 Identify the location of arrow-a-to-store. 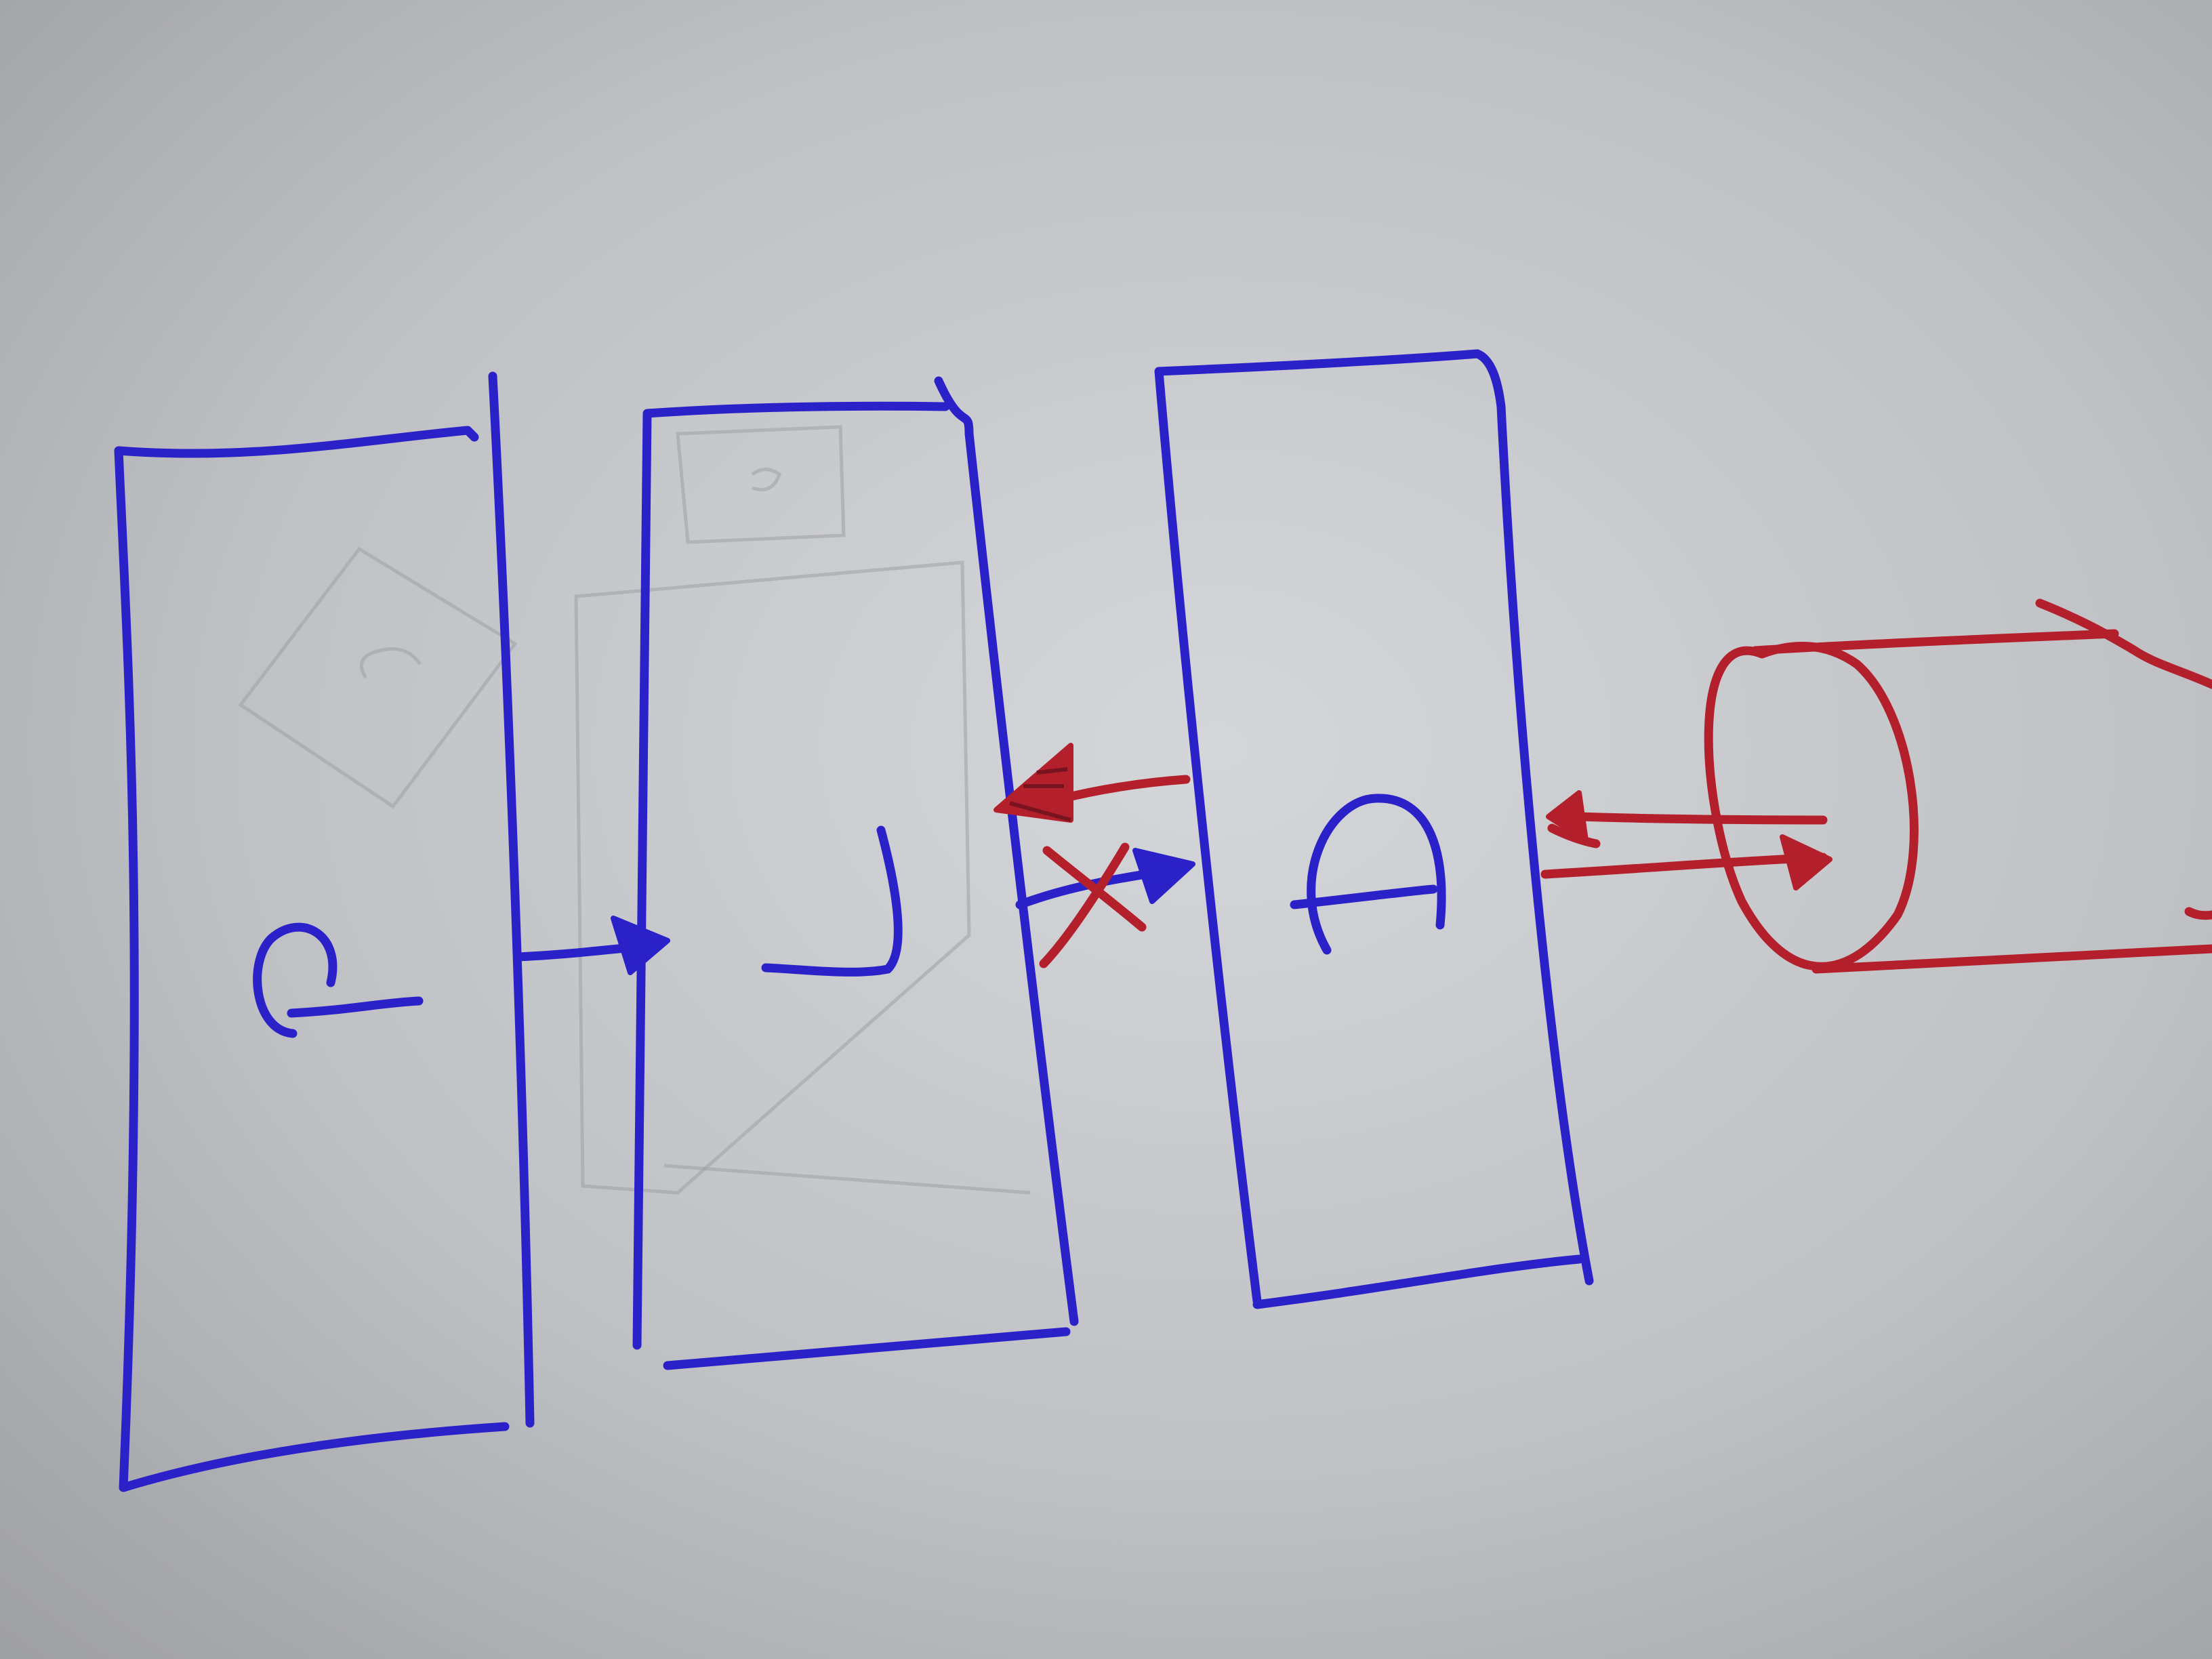
(1686, 862).